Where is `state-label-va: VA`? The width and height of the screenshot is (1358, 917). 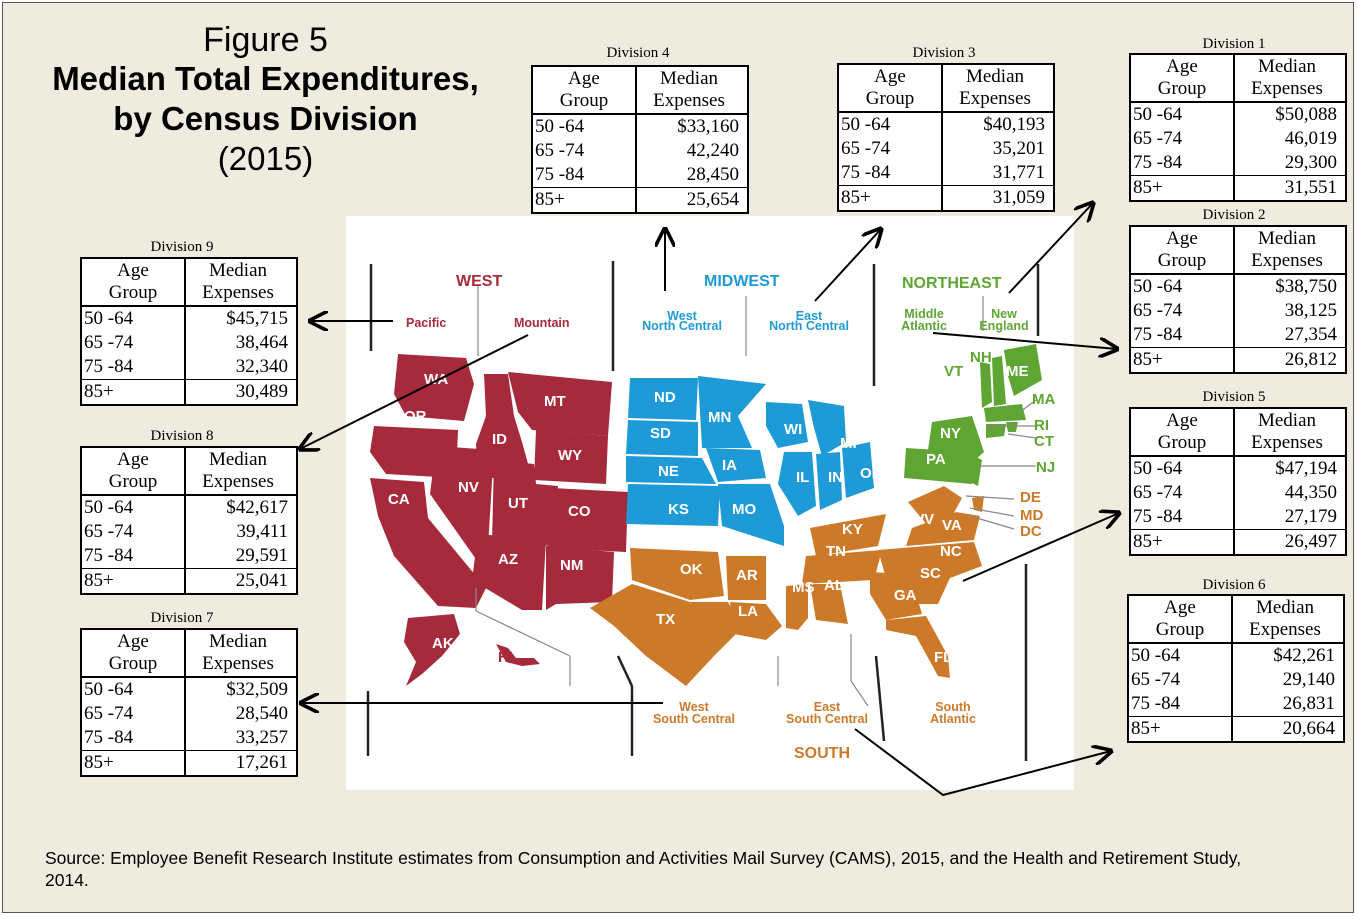 state-label-va: VA is located at coordinates (952, 525).